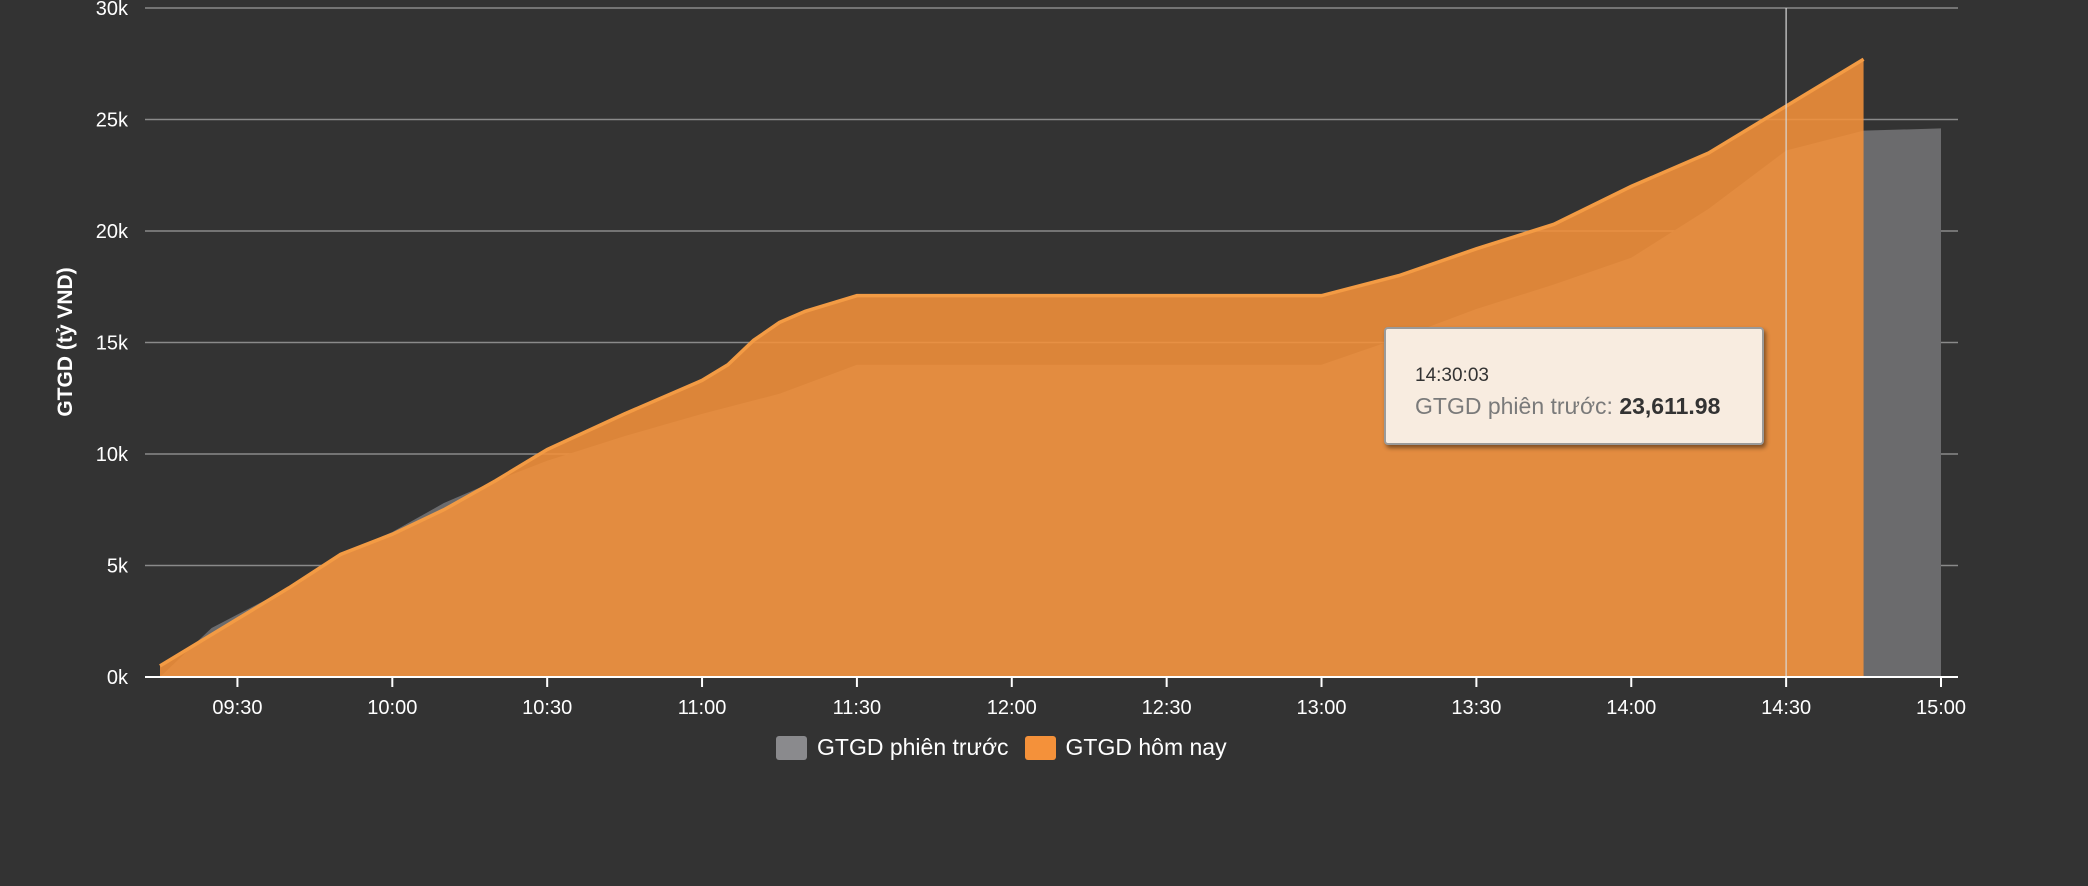 This screenshot has height=886, width=2088. Describe the element at coordinates (65, 341) in the screenshot. I see `y-axis-label: GTGD (tỷ VND)` at that location.